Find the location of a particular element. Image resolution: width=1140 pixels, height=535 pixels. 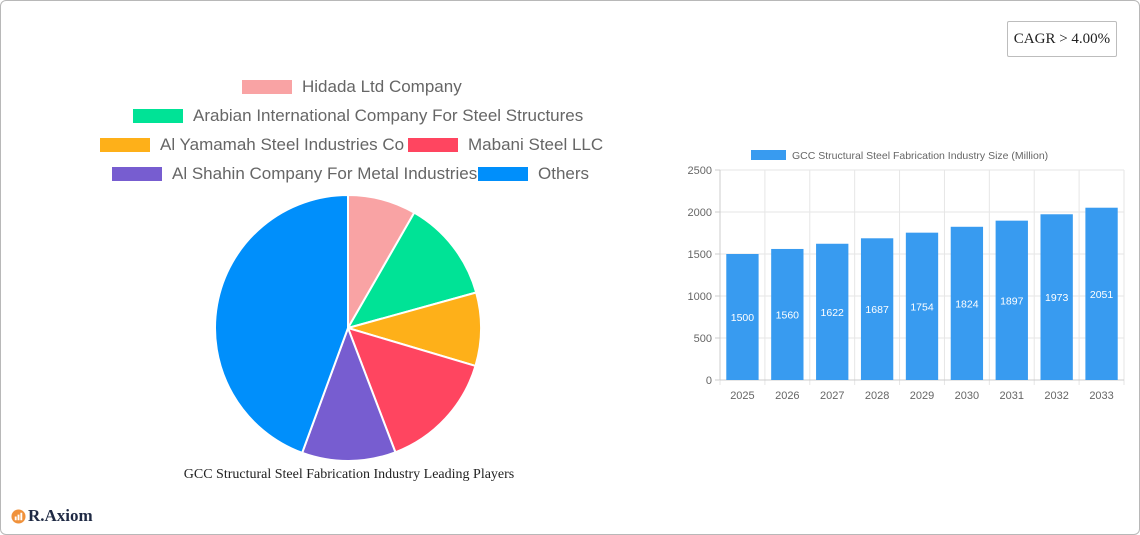

logo-text: R.Axiom is located at coordinates (60, 515).